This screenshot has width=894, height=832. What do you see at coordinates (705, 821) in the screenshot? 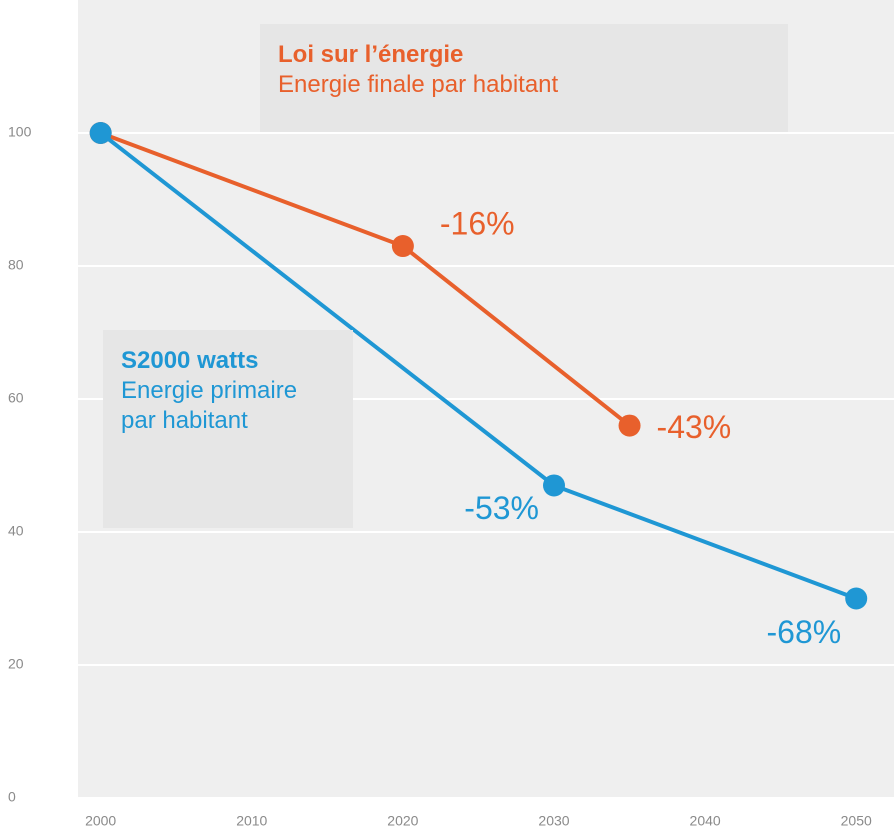
I see `x-tick-label: 2040` at bounding box center [705, 821].